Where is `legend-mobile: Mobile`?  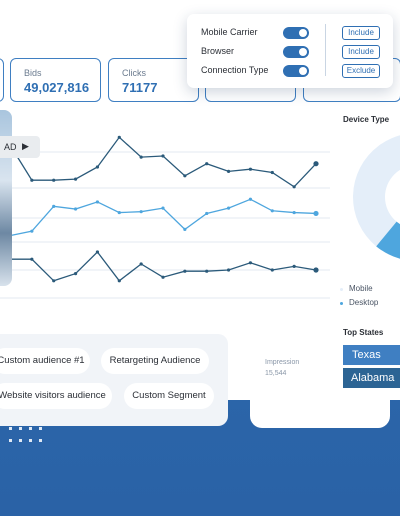
legend-mobile: Mobile is located at coordinates (356, 288).